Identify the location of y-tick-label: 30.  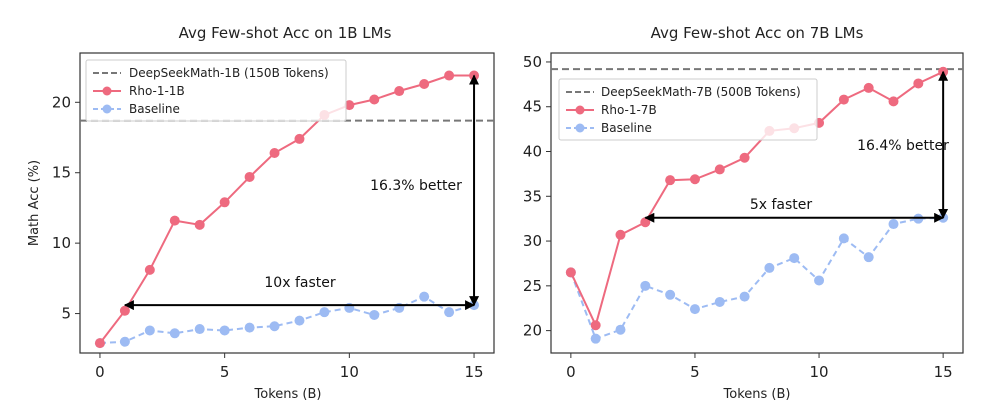
(532, 241).